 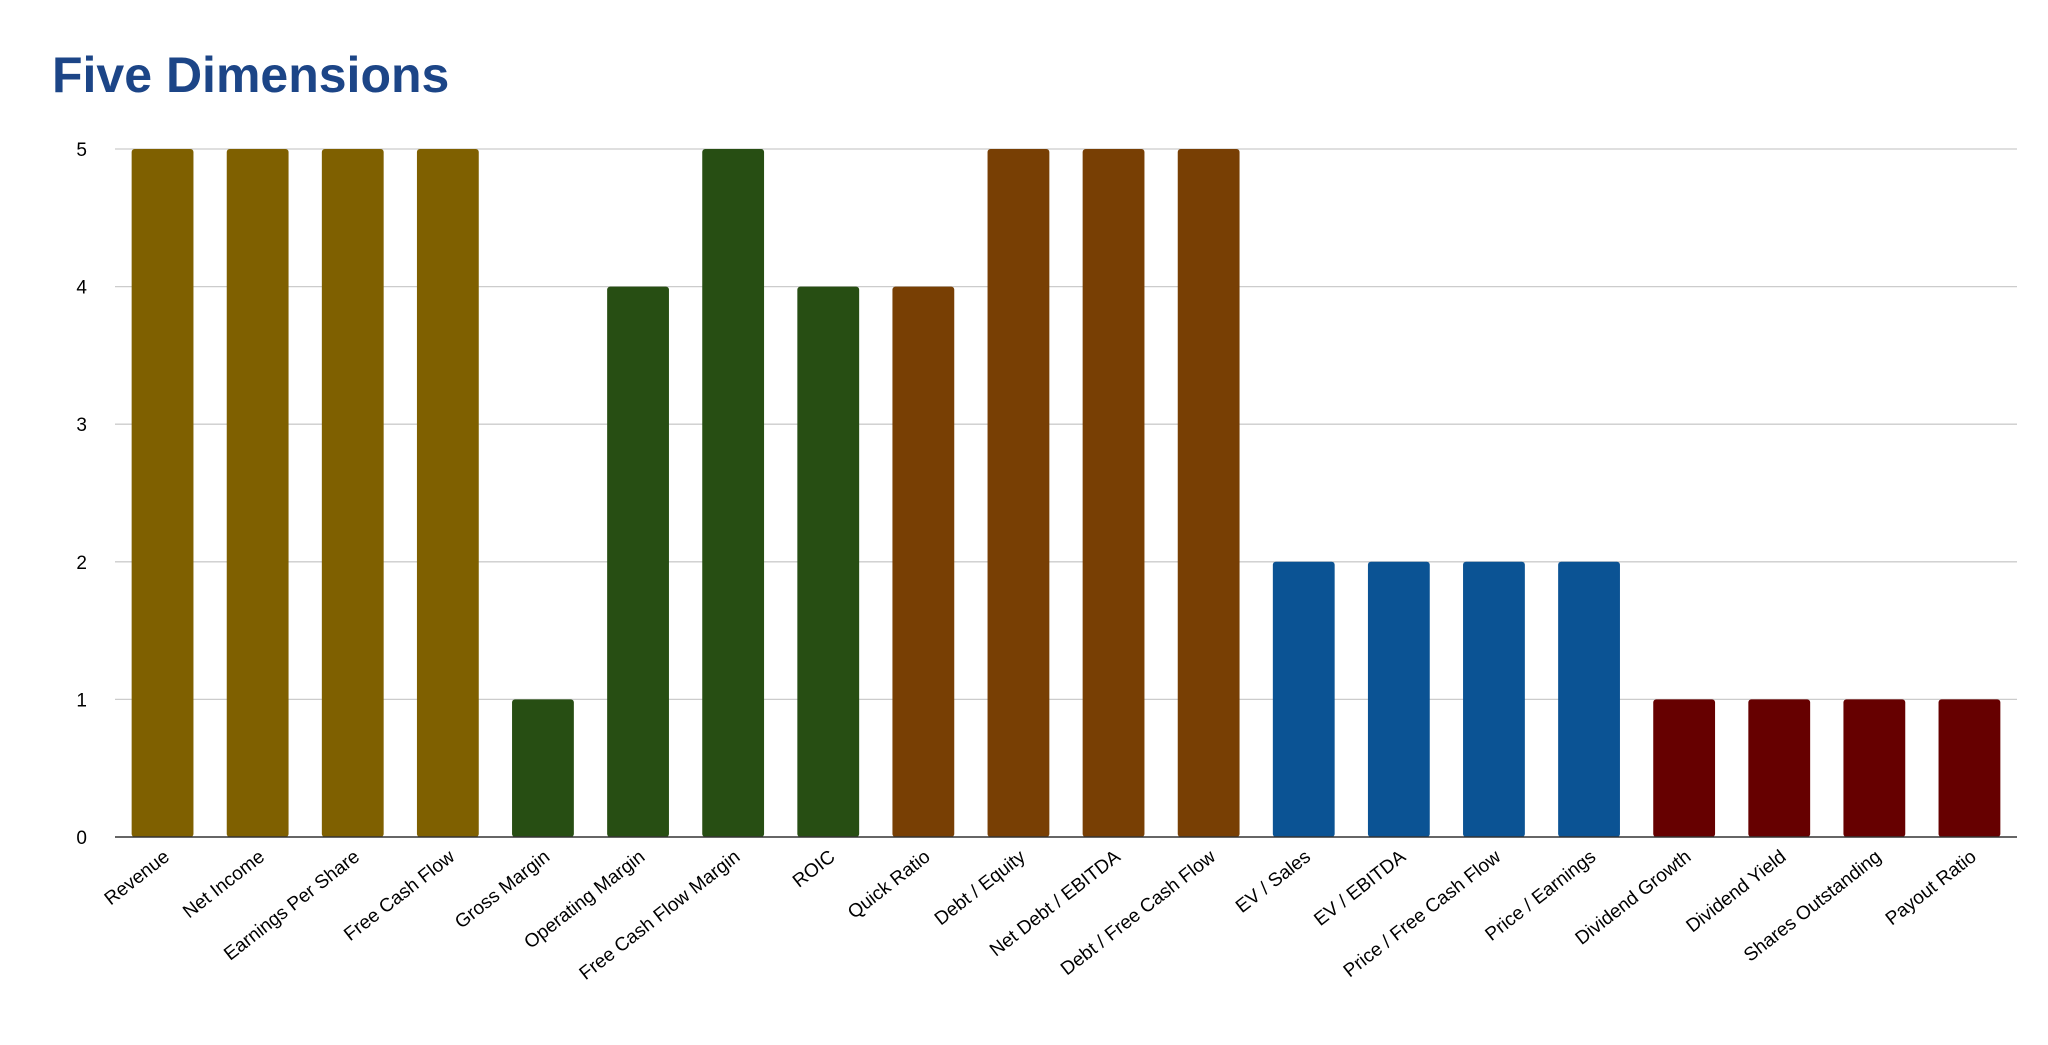 I want to click on y-tick-label: 0, so click(x=81, y=838).